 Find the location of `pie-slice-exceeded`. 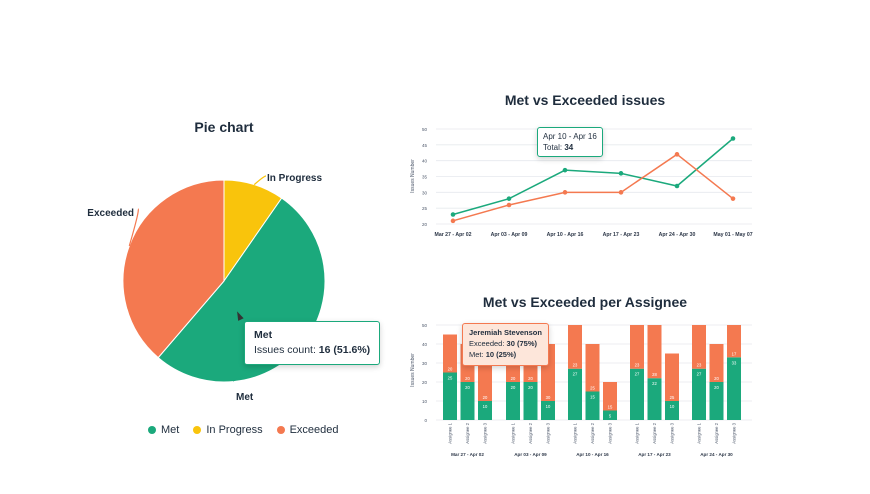

pie-slice-exceeded is located at coordinates (173, 269).